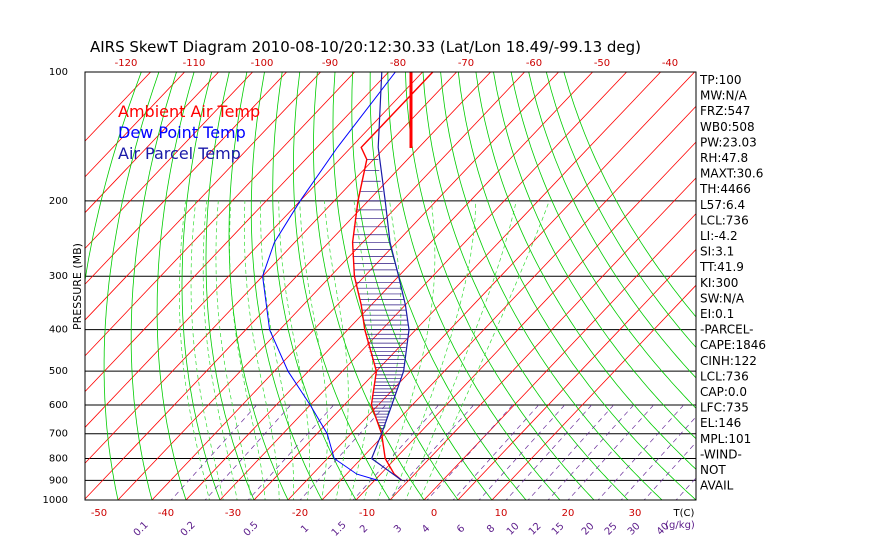 This screenshot has width=870, height=560. What do you see at coordinates (55, 500) in the screenshot?
I see `pressure-tick-label: 1000` at bounding box center [55, 500].